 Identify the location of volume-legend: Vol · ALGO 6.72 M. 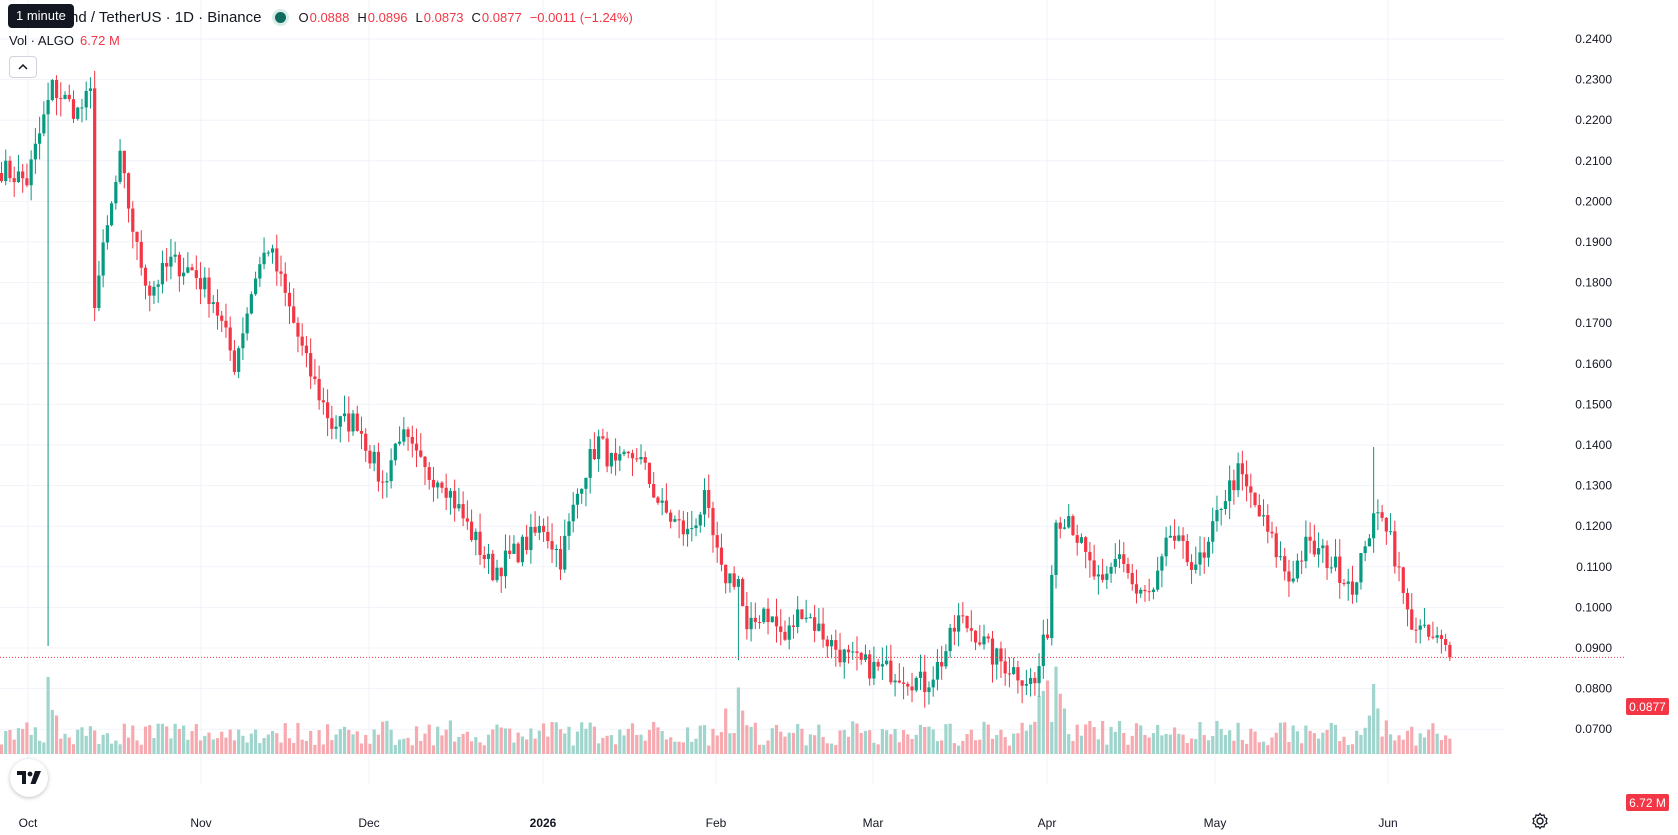
(64, 40).